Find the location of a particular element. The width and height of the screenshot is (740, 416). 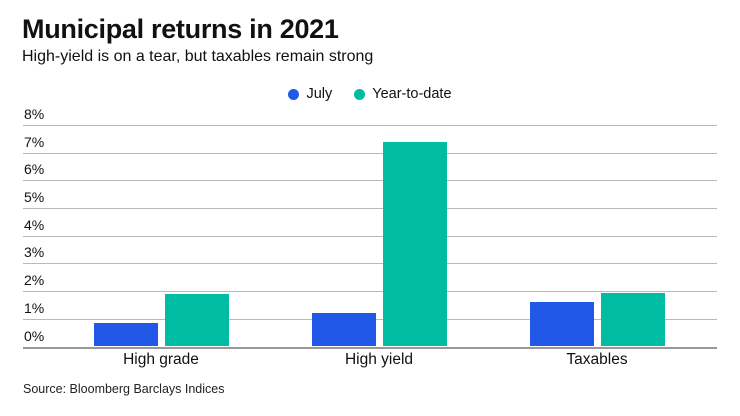

gridline-3pct is located at coordinates (370, 264).